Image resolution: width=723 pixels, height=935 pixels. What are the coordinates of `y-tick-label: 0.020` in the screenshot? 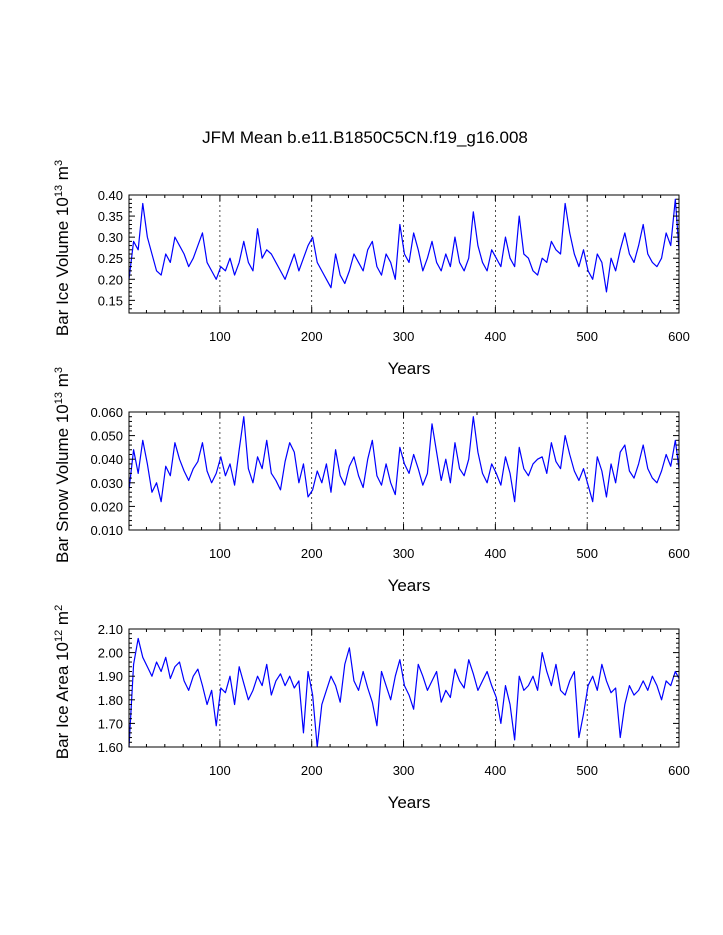 It's located at (106, 506).